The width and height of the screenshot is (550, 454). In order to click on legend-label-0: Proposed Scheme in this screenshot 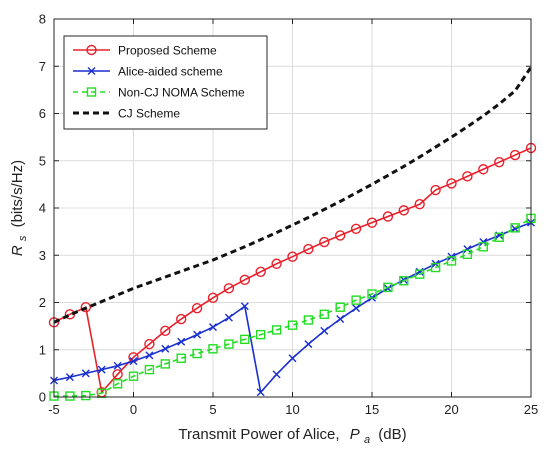, I will do `click(167, 51)`.